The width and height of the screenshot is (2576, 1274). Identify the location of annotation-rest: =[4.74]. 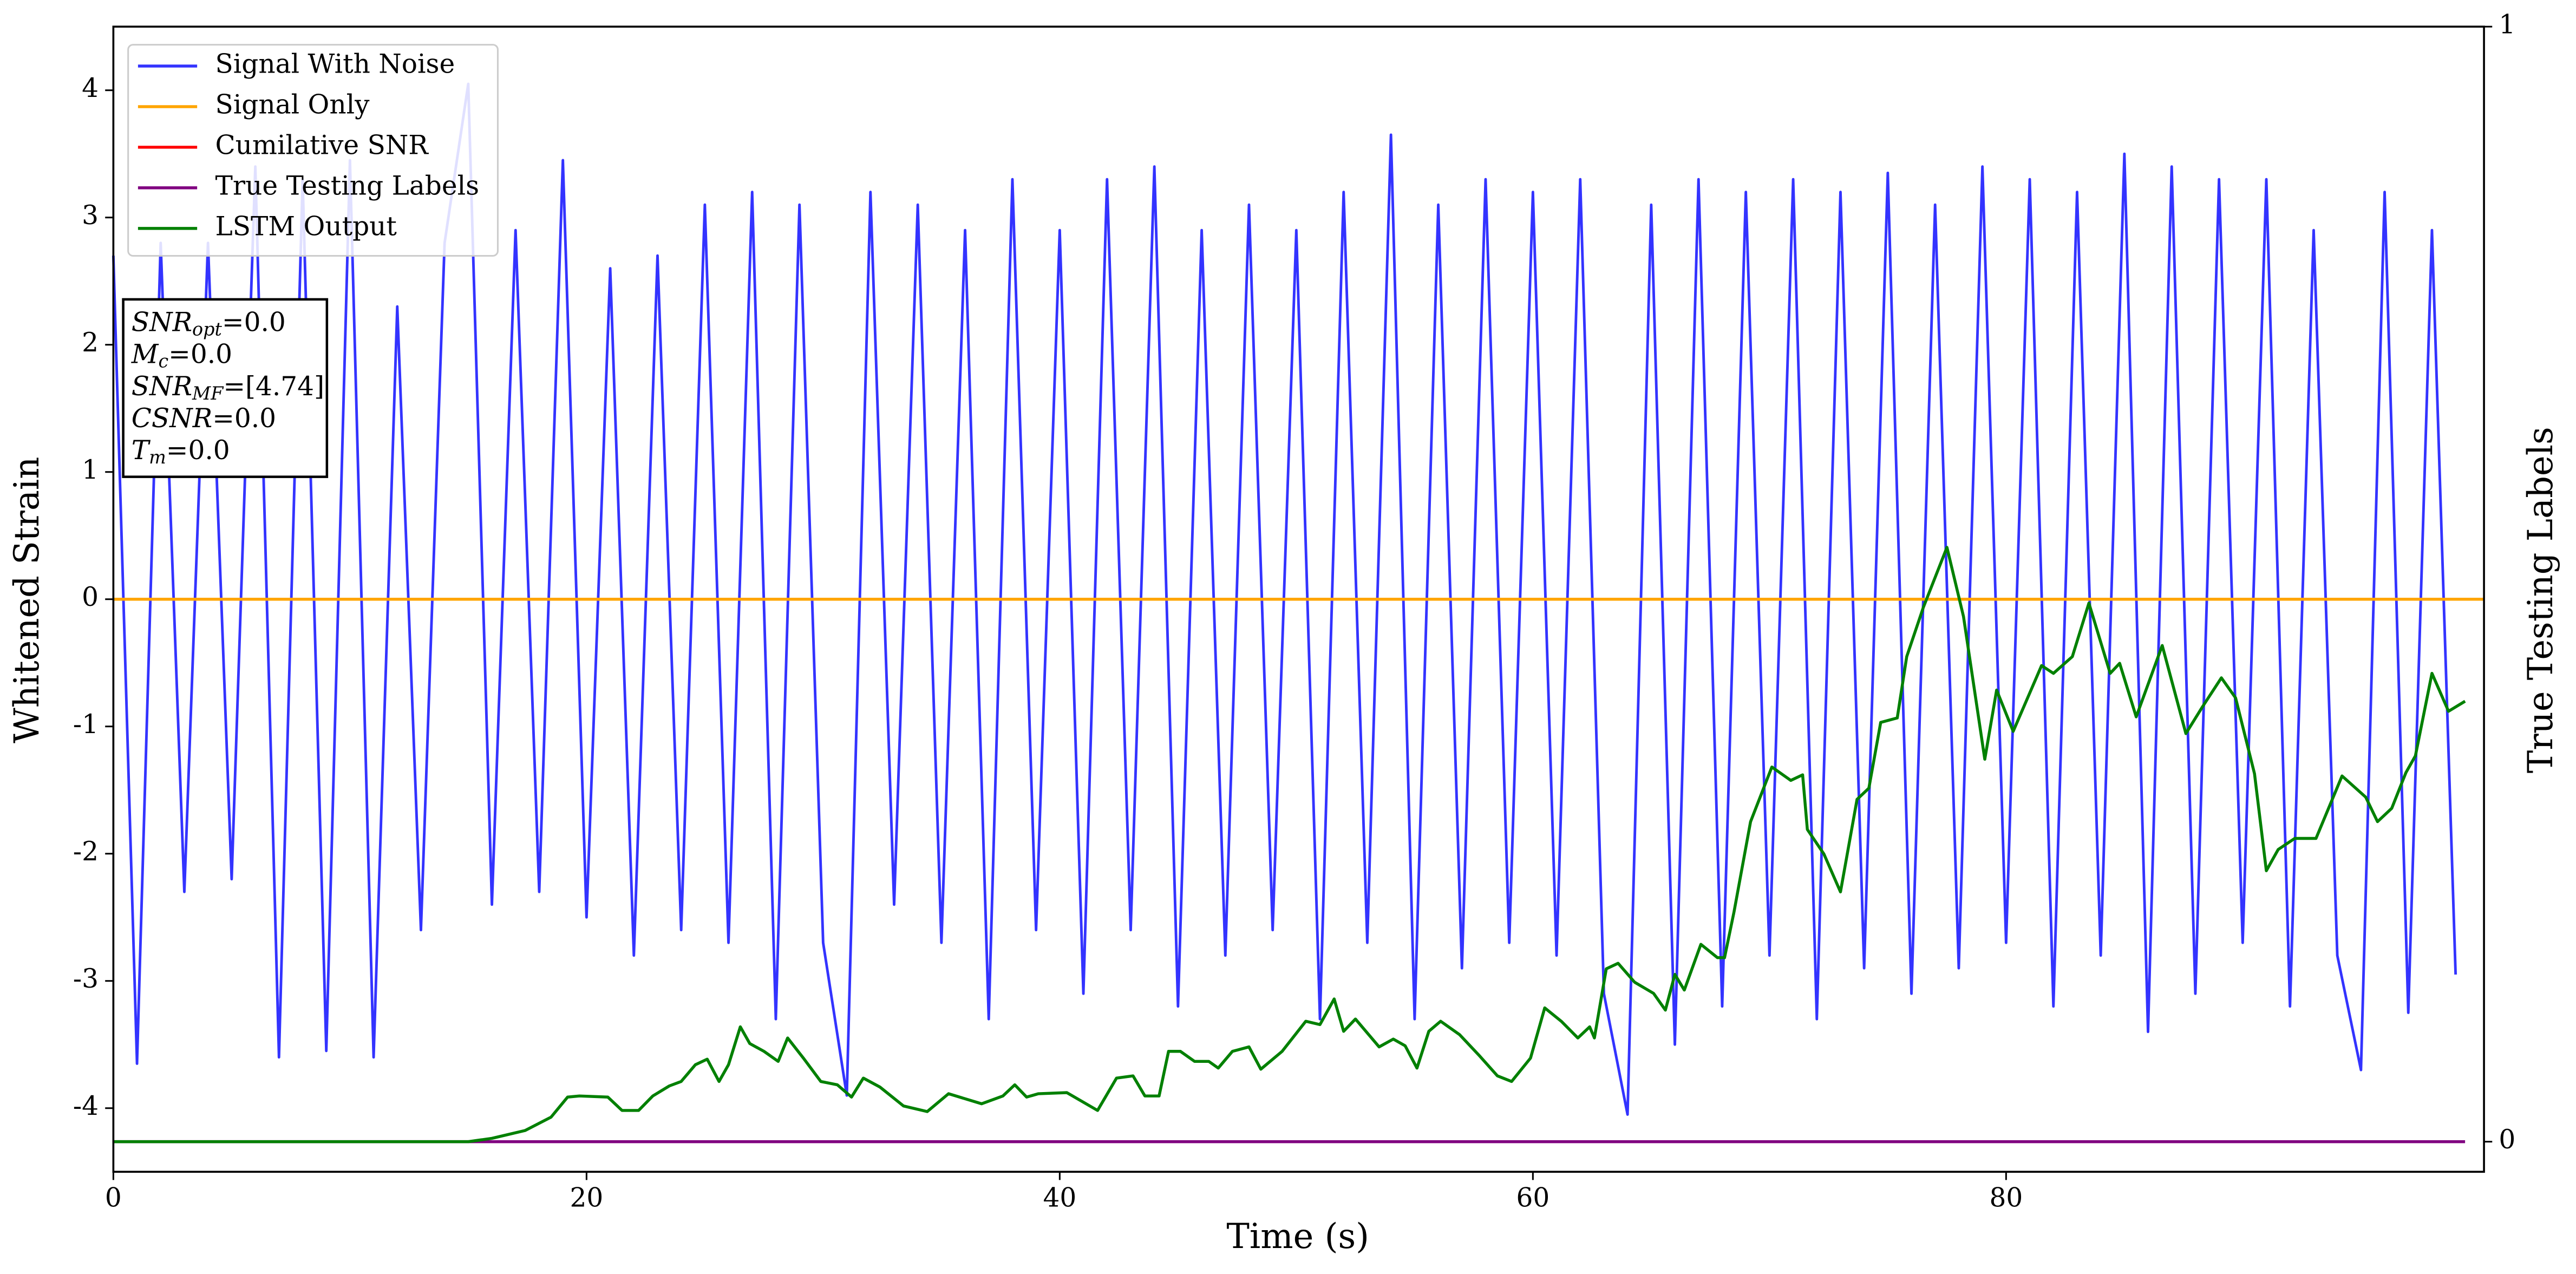
(273, 386).